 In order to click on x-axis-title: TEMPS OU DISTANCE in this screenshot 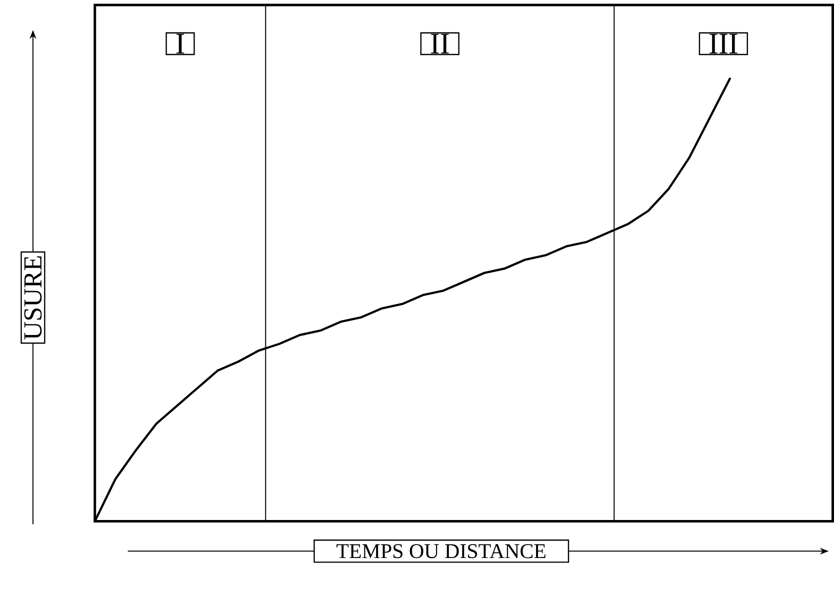, I will do `click(441, 551)`.